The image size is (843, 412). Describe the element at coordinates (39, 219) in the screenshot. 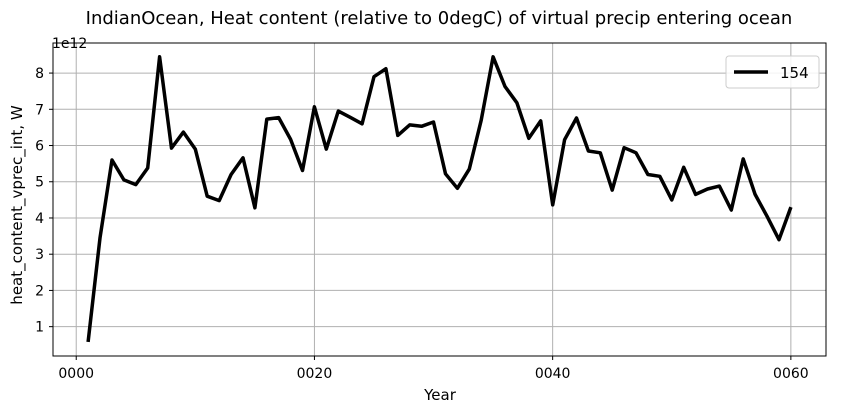

I see `y-tick-label: 4` at that location.